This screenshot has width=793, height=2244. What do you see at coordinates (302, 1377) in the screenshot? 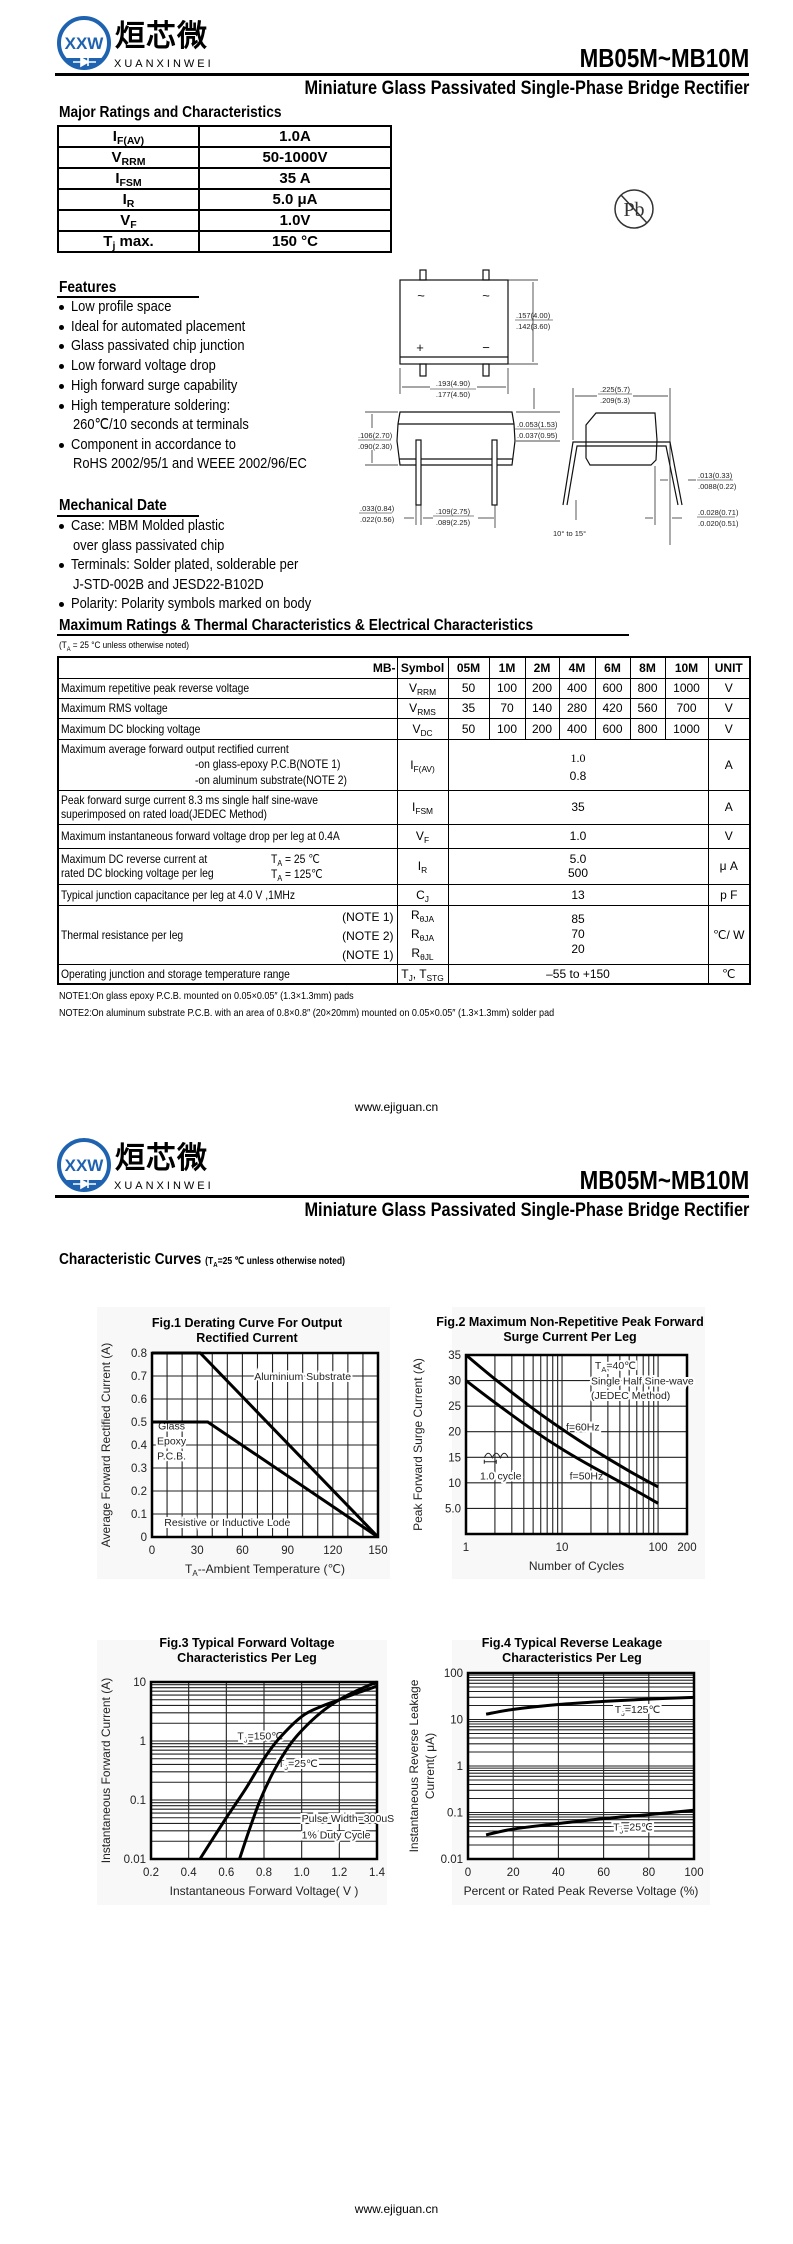
I see `chart-annotation: Aluminium Substrate` at bounding box center [302, 1377].